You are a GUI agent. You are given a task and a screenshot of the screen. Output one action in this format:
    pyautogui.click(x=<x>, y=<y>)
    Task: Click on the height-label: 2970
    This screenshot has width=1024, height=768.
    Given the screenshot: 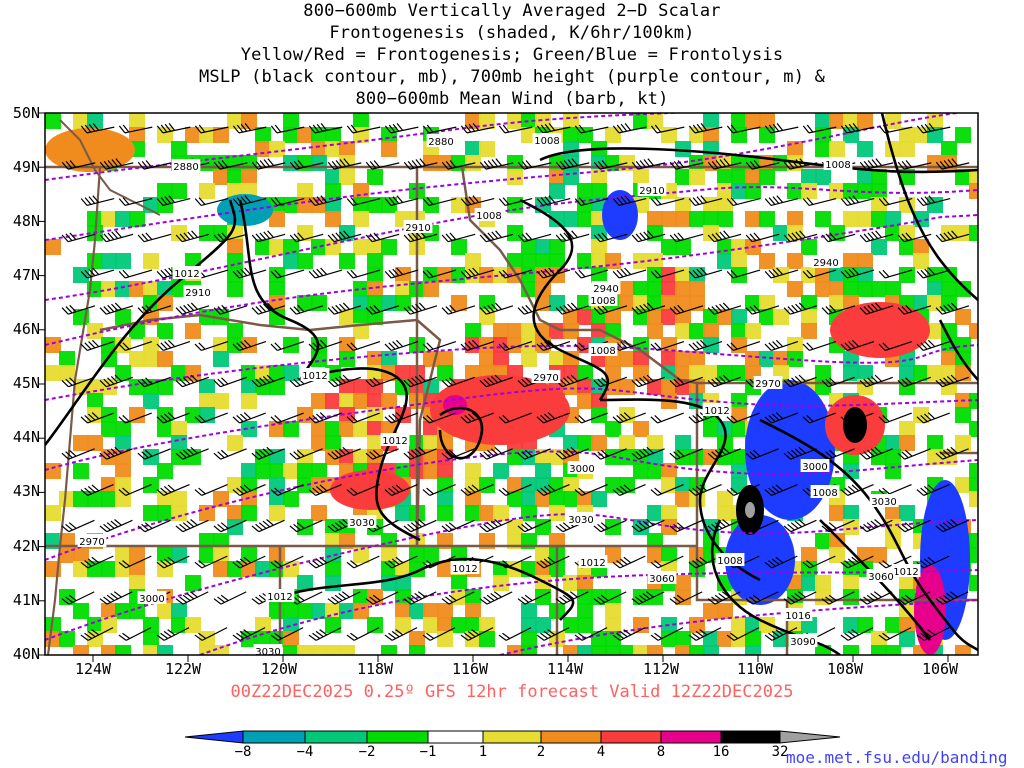 What is the action you would take?
    pyautogui.click(x=767, y=384)
    